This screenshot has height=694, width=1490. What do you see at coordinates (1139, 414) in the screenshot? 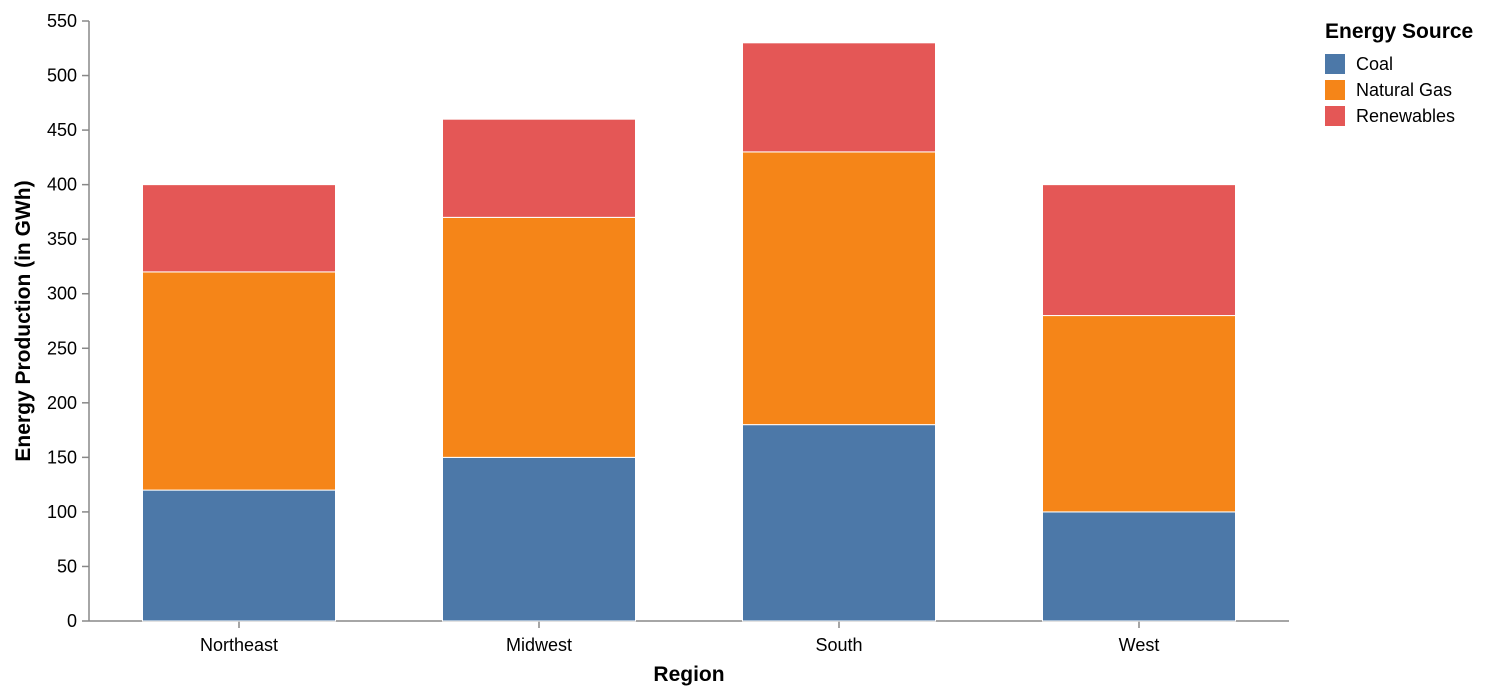
I see `bar-west-natural-gas` at bounding box center [1139, 414].